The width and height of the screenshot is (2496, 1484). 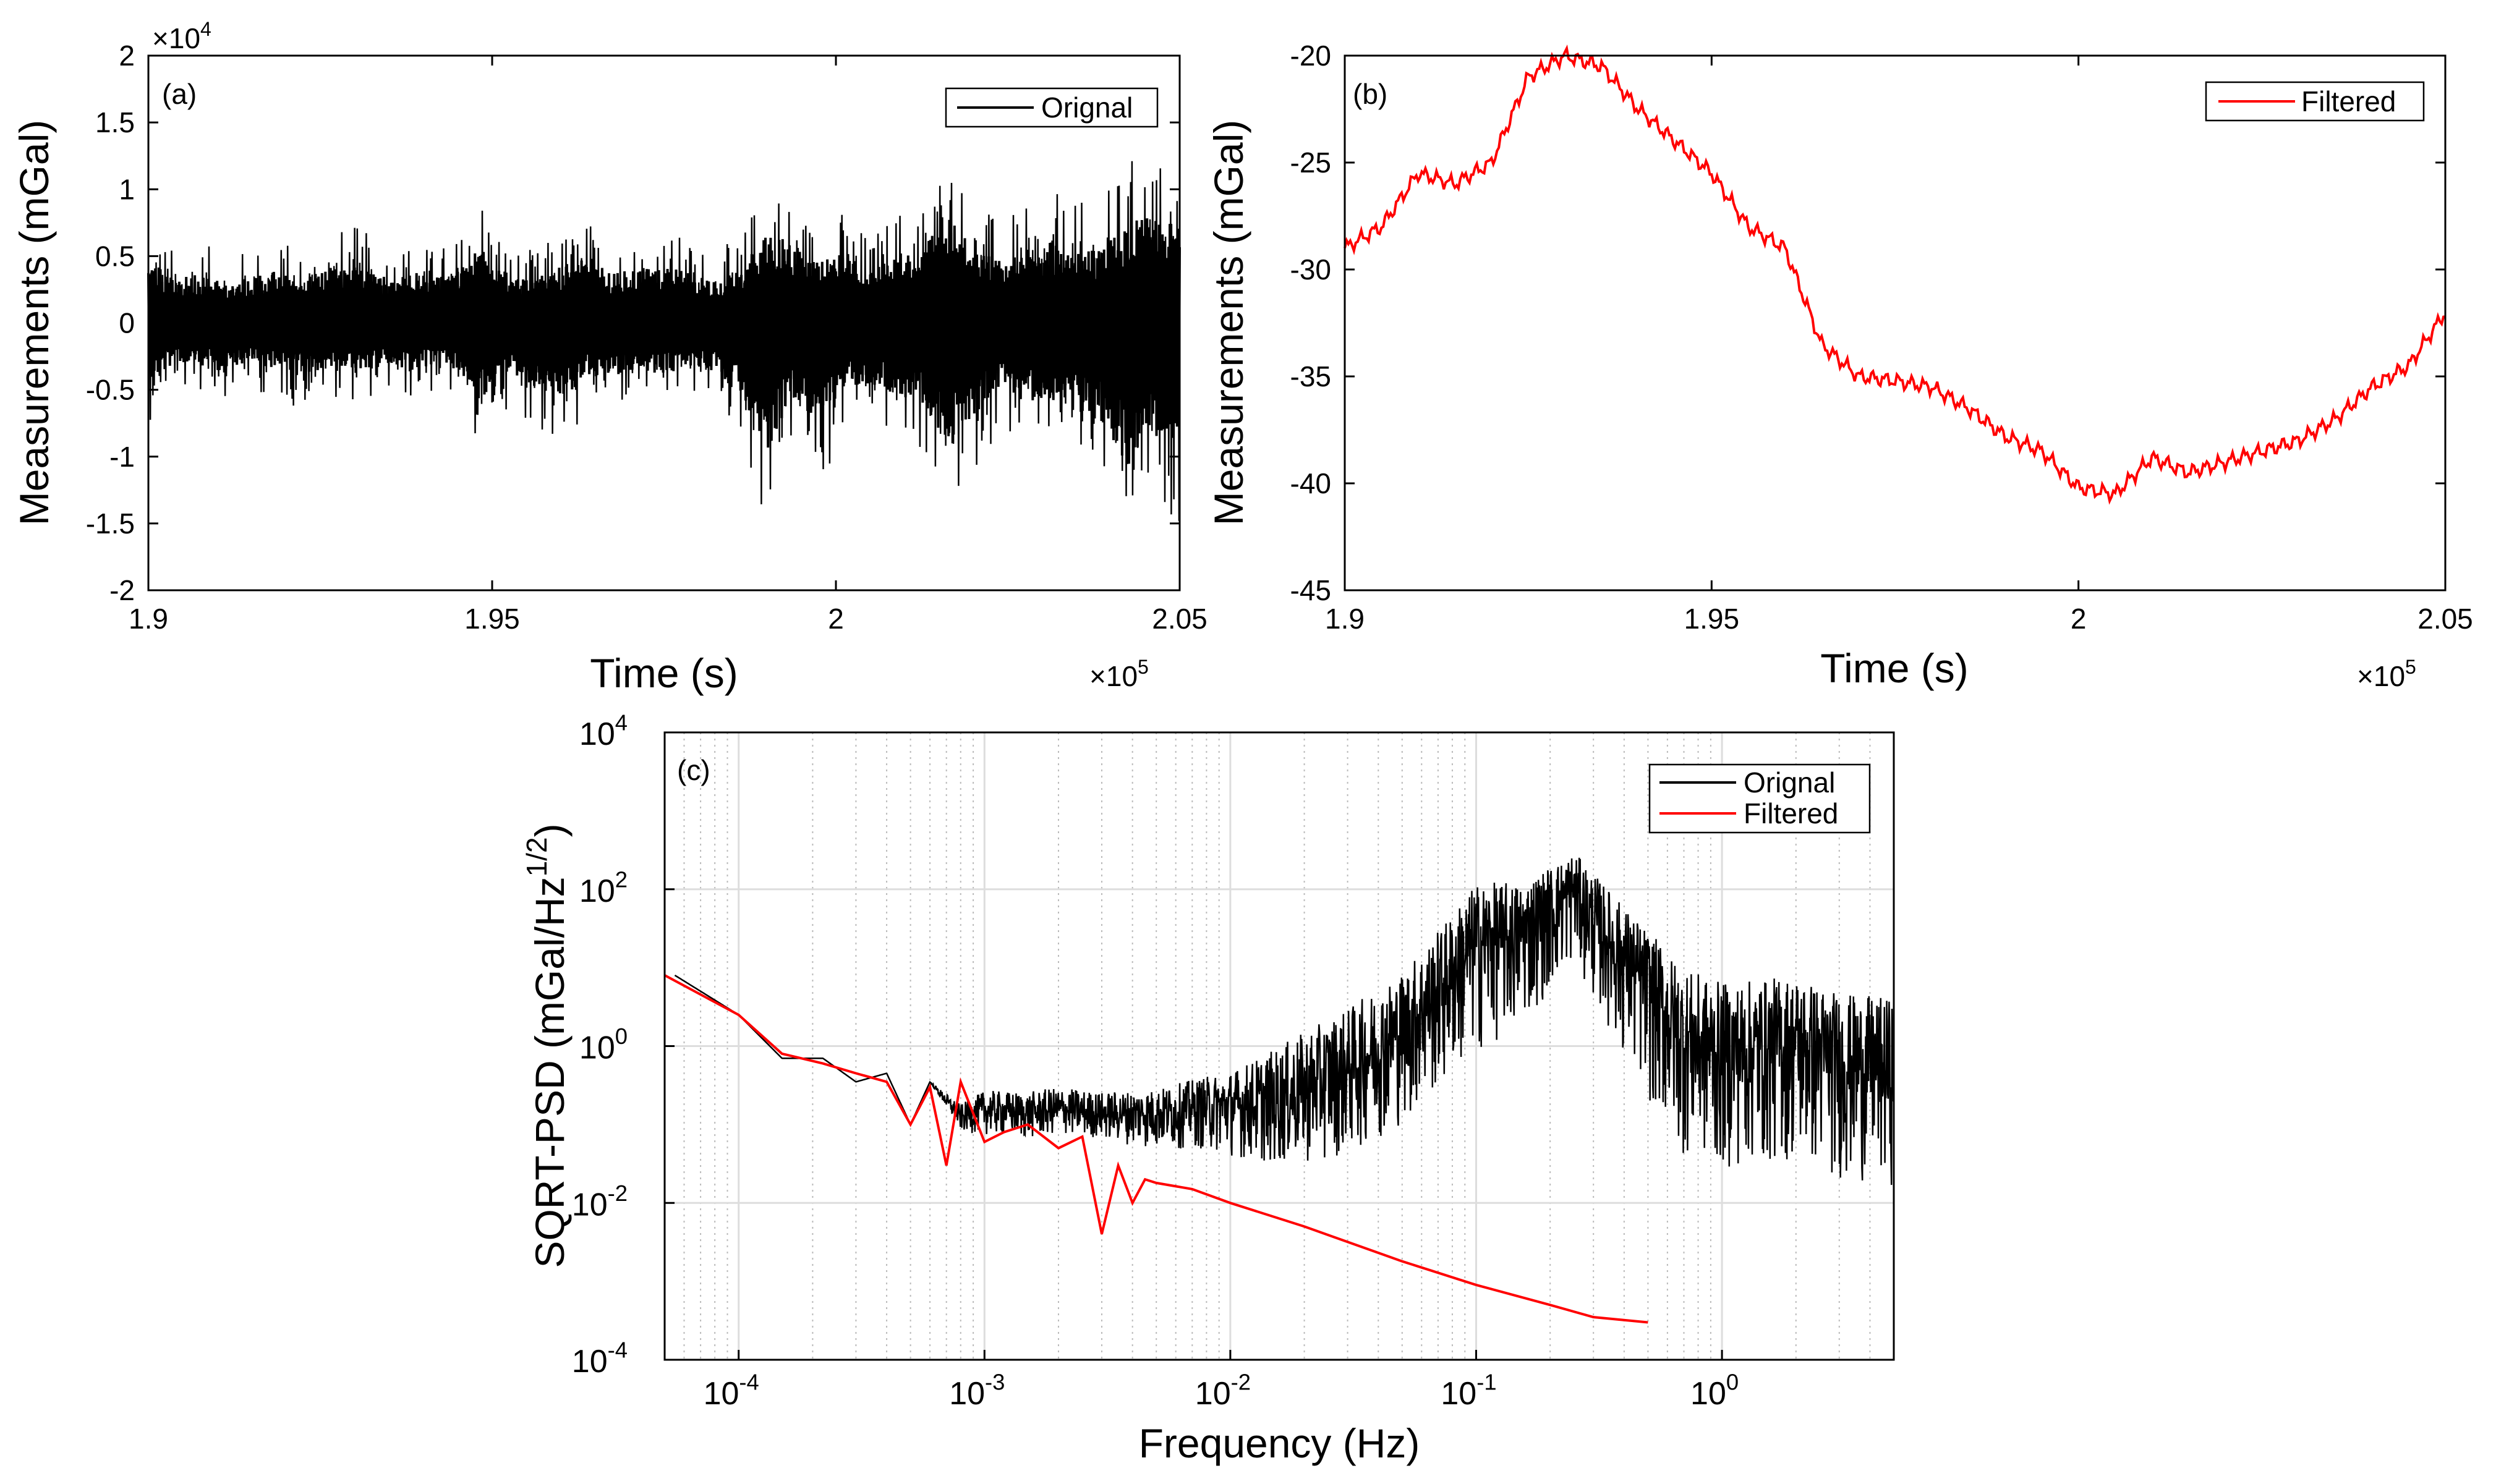 I want to click on b-x-tick-label: 1.9, so click(x=1345, y=619).